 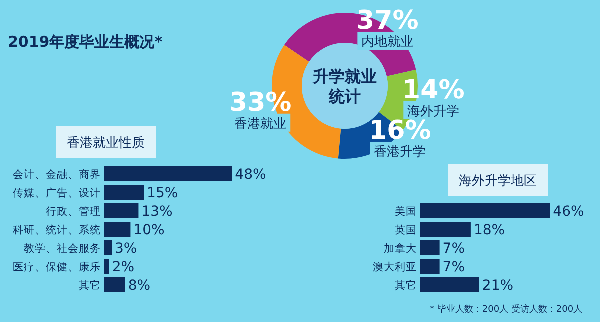 What do you see at coordinates (498, 286) in the screenshot?
I see `data-label: 21%` at bounding box center [498, 286].